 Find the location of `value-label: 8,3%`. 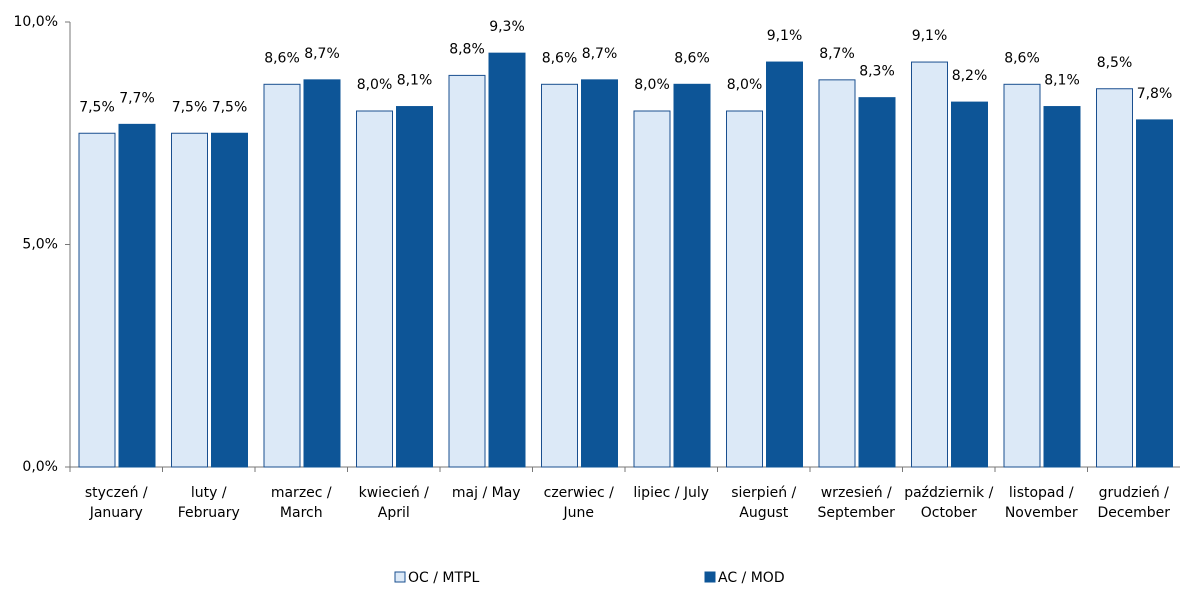

value-label: 8,3% is located at coordinates (877, 72).